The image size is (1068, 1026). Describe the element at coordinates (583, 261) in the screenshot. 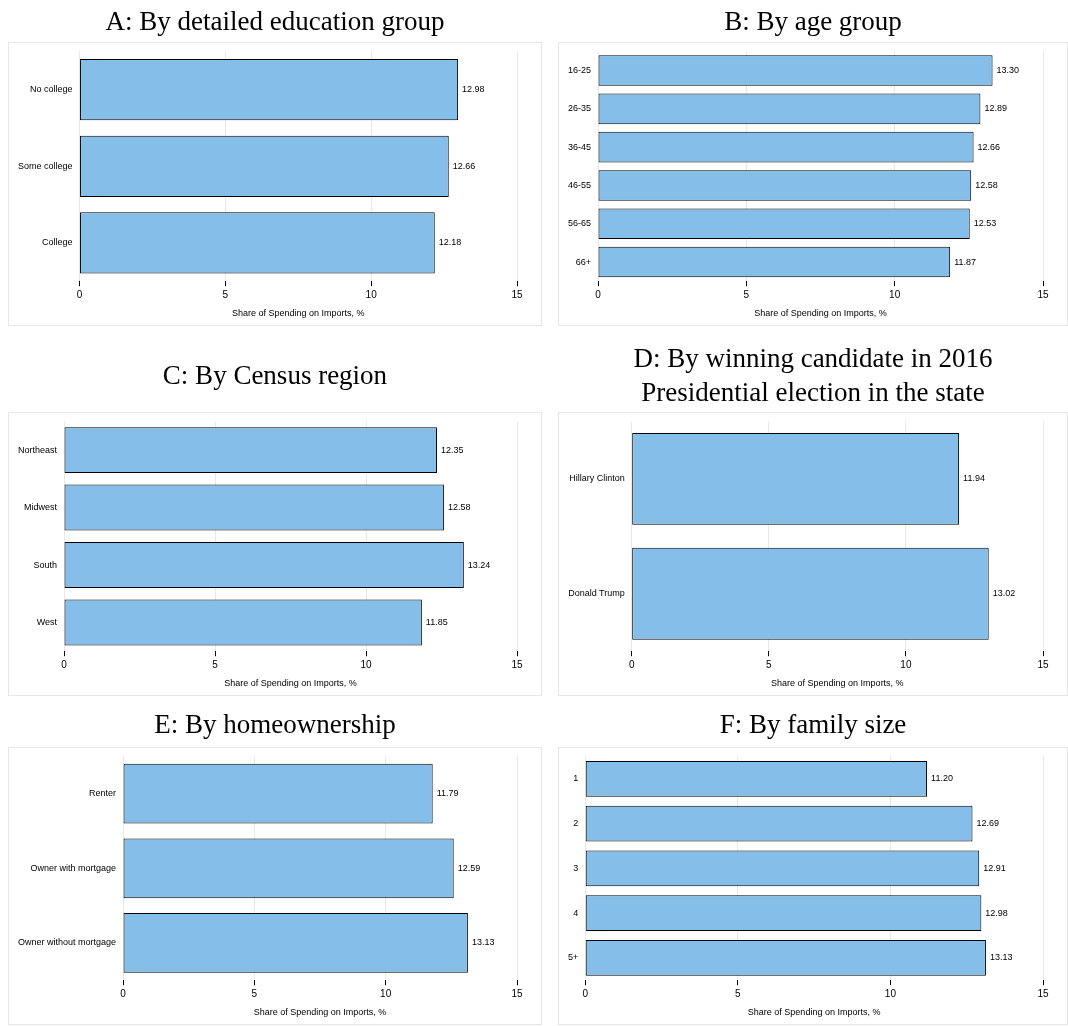

I see `y-tick-label: 66+` at that location.